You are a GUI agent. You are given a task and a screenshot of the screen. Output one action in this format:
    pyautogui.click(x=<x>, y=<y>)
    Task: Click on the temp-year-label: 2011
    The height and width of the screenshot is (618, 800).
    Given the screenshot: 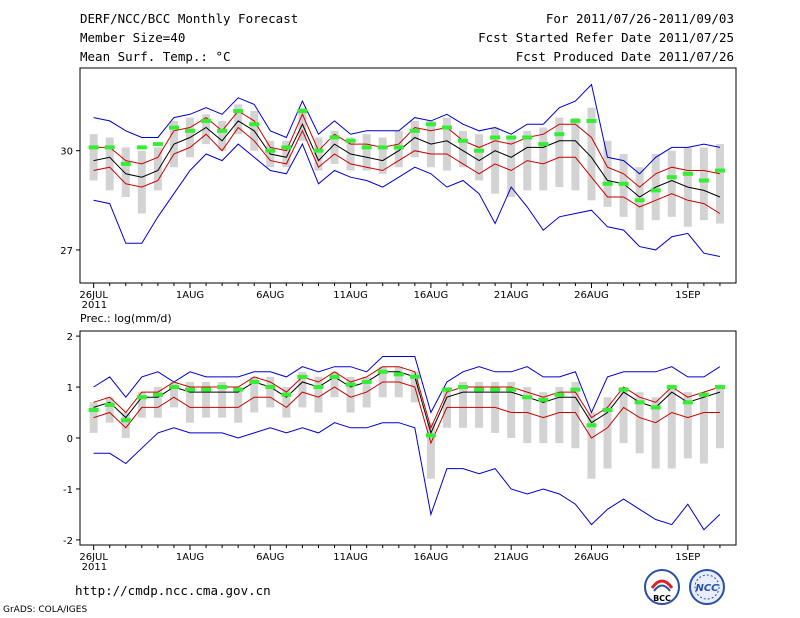 What is the action you would take?
    pyautogui.click(x=94, y=305)
    